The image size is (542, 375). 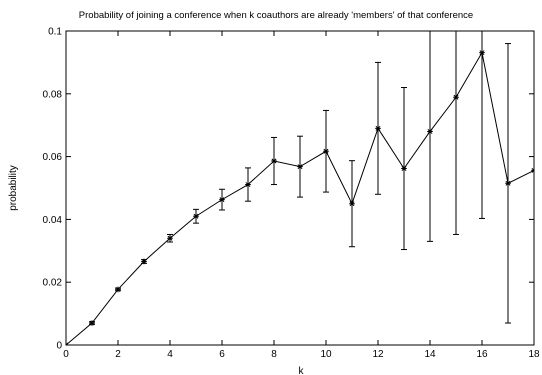 I want to click on x-tick-label: 4, so click(x=170, y=354).